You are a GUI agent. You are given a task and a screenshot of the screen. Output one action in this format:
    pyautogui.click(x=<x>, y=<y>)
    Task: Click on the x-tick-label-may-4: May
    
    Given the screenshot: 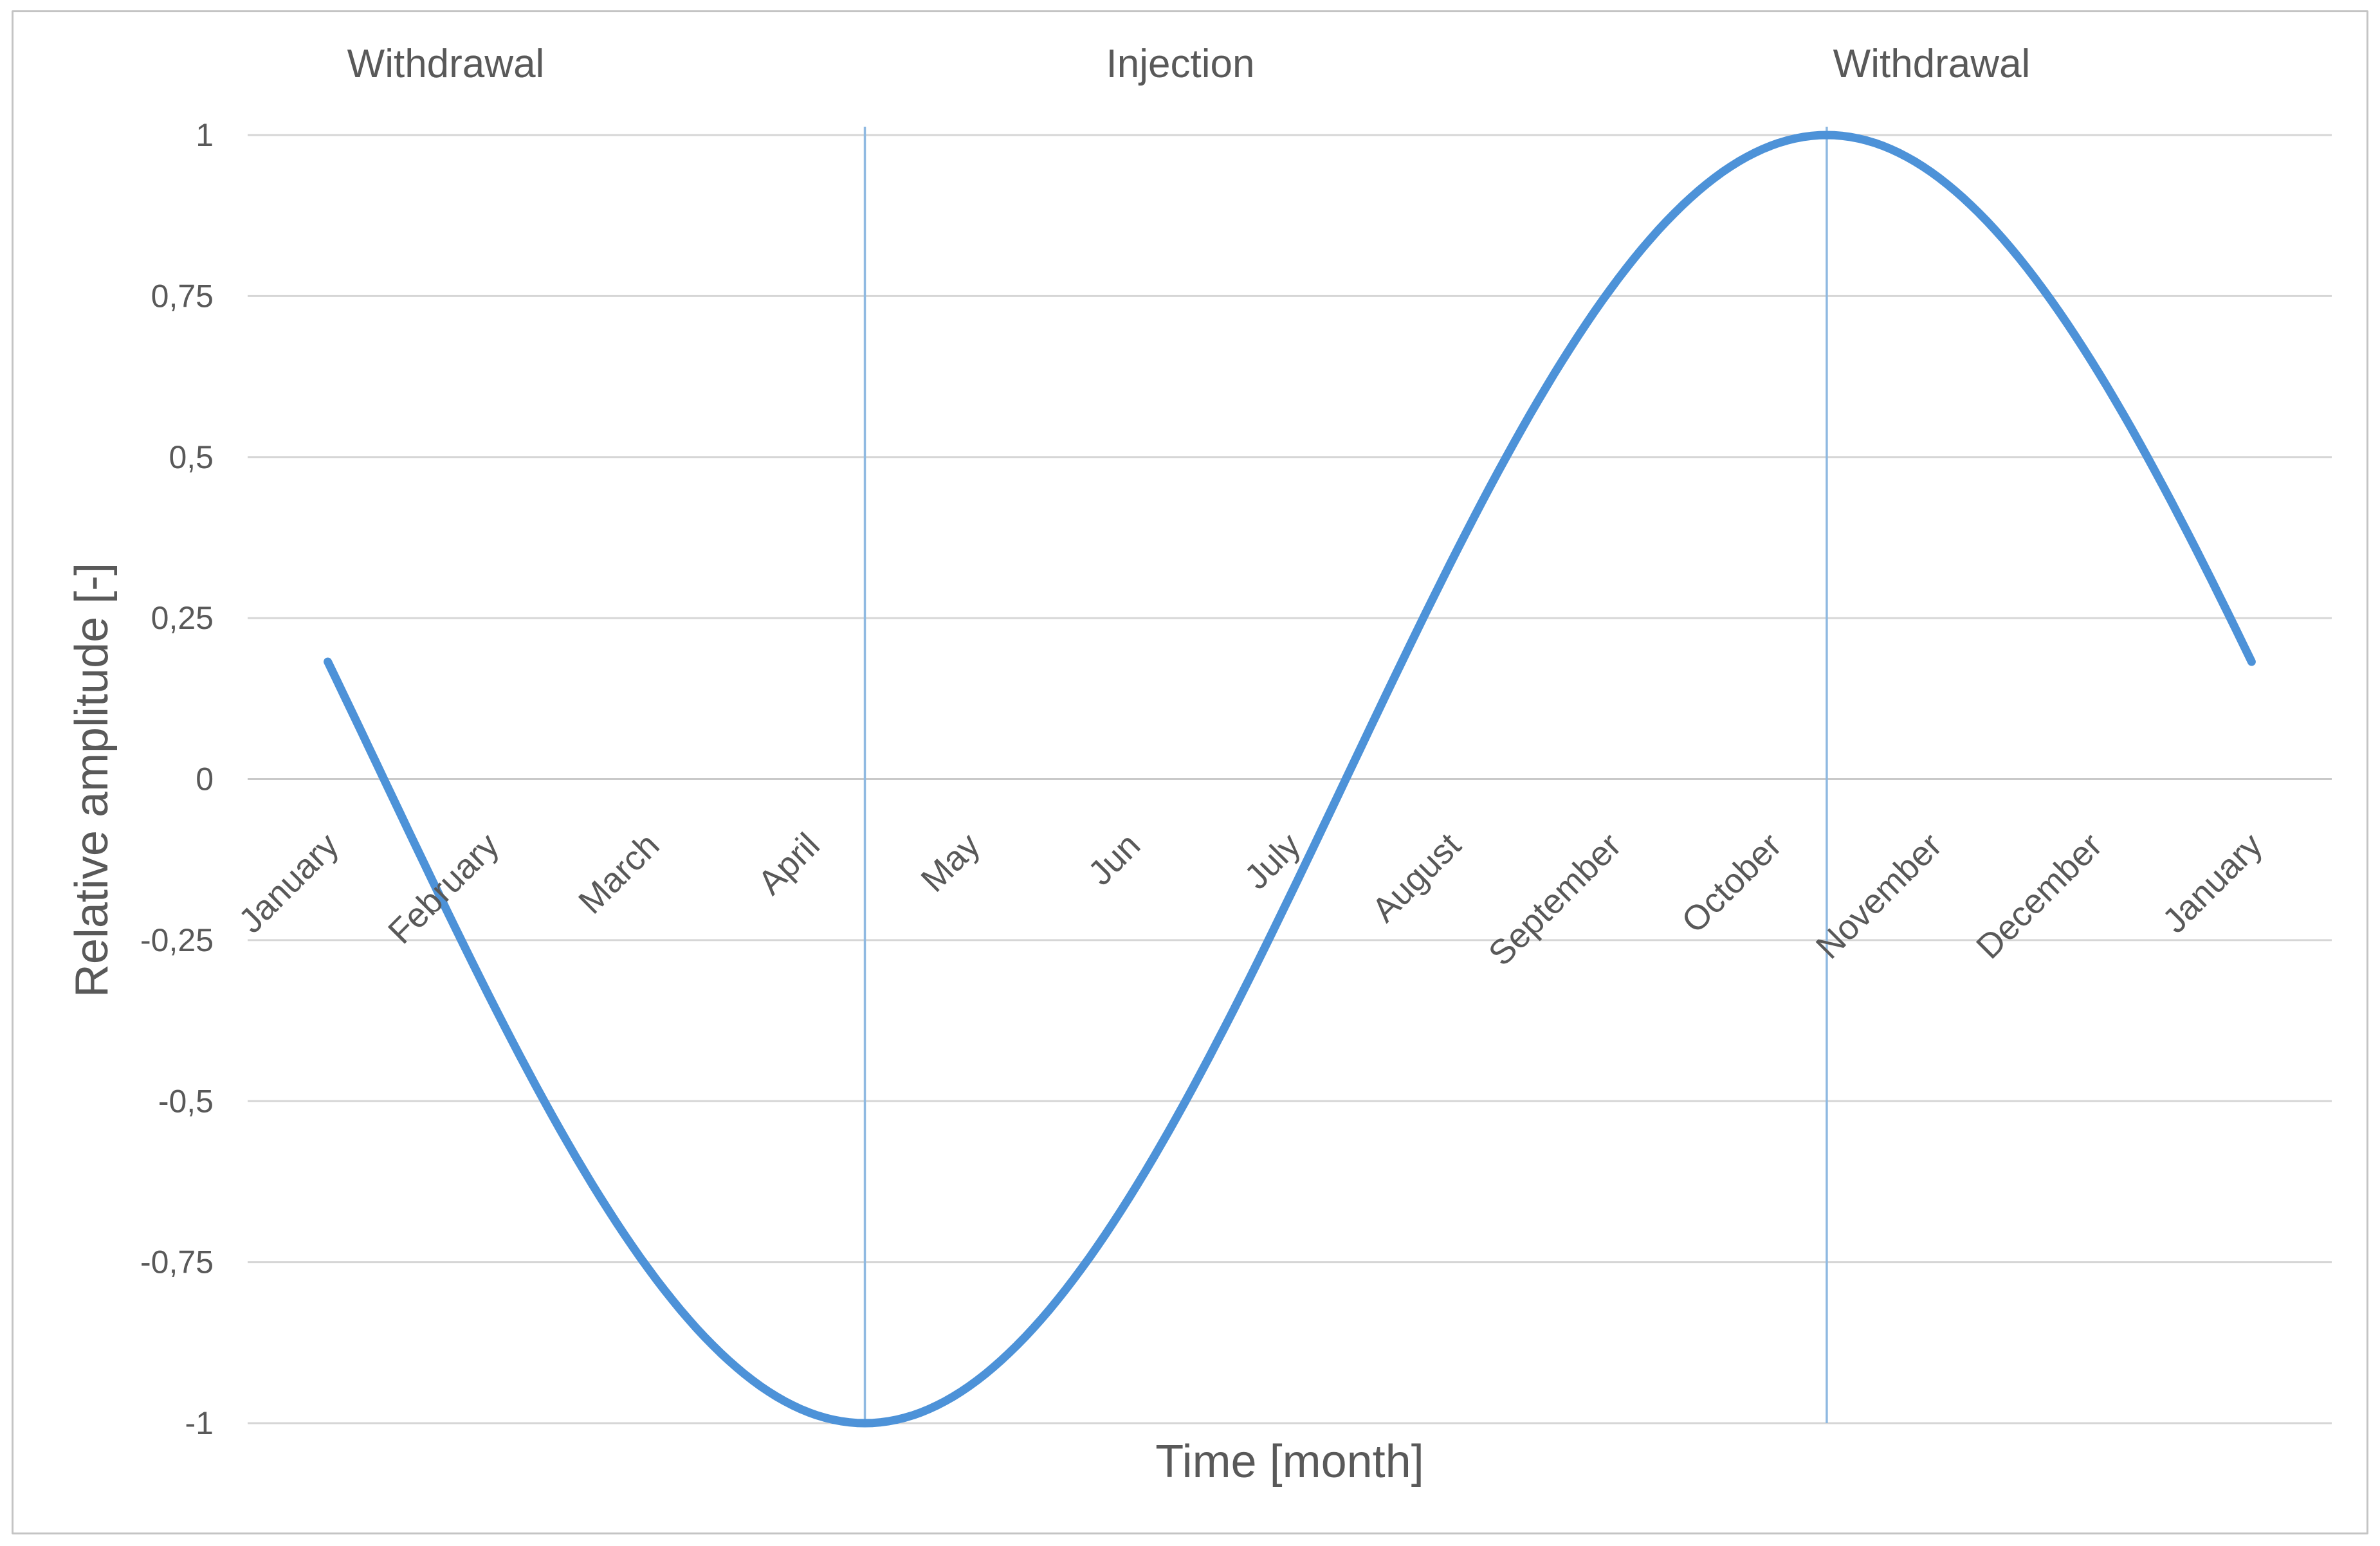 What is the action you would take?
    pyautogui.click(x=950, y=863)
    